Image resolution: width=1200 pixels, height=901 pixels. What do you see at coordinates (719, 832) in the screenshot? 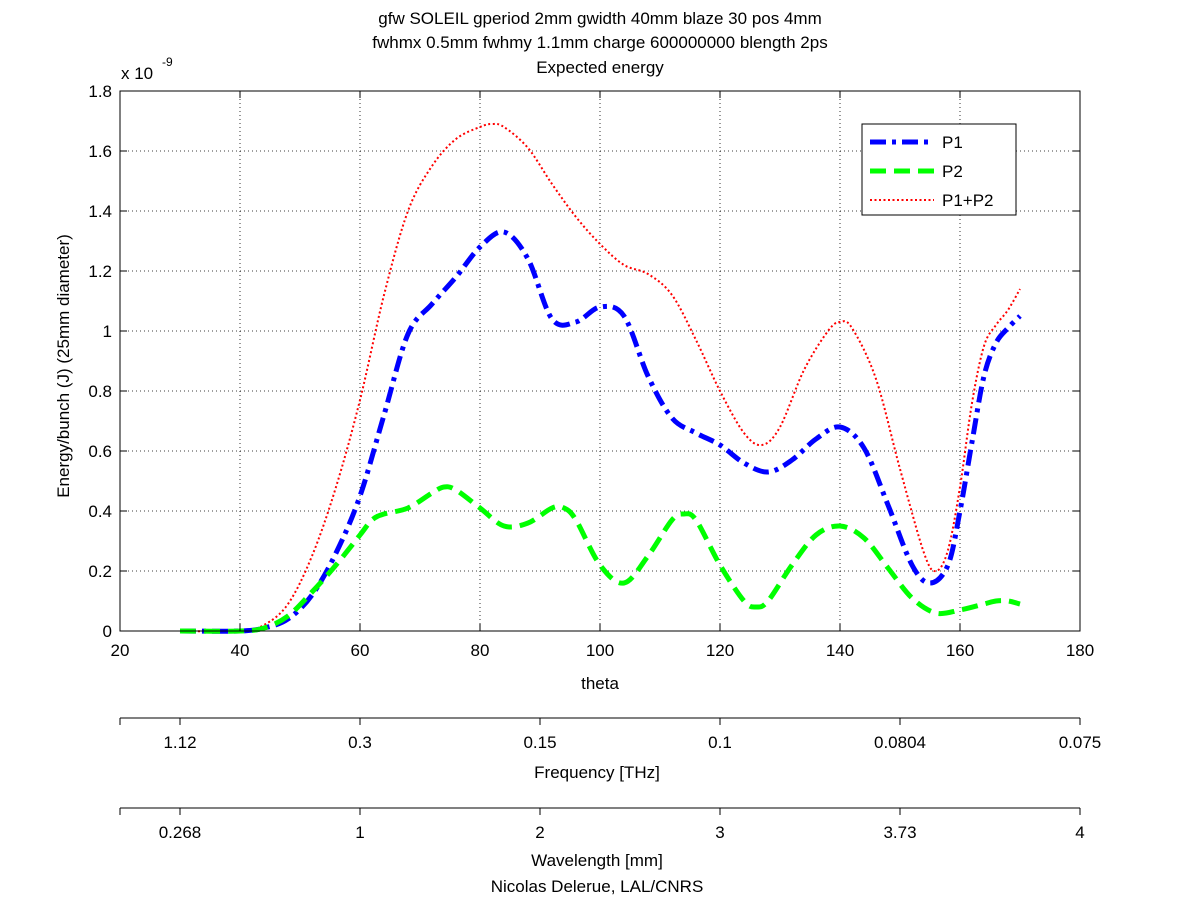
I see `wavelength-tick-label: 3` at bounding box center [719, 832].